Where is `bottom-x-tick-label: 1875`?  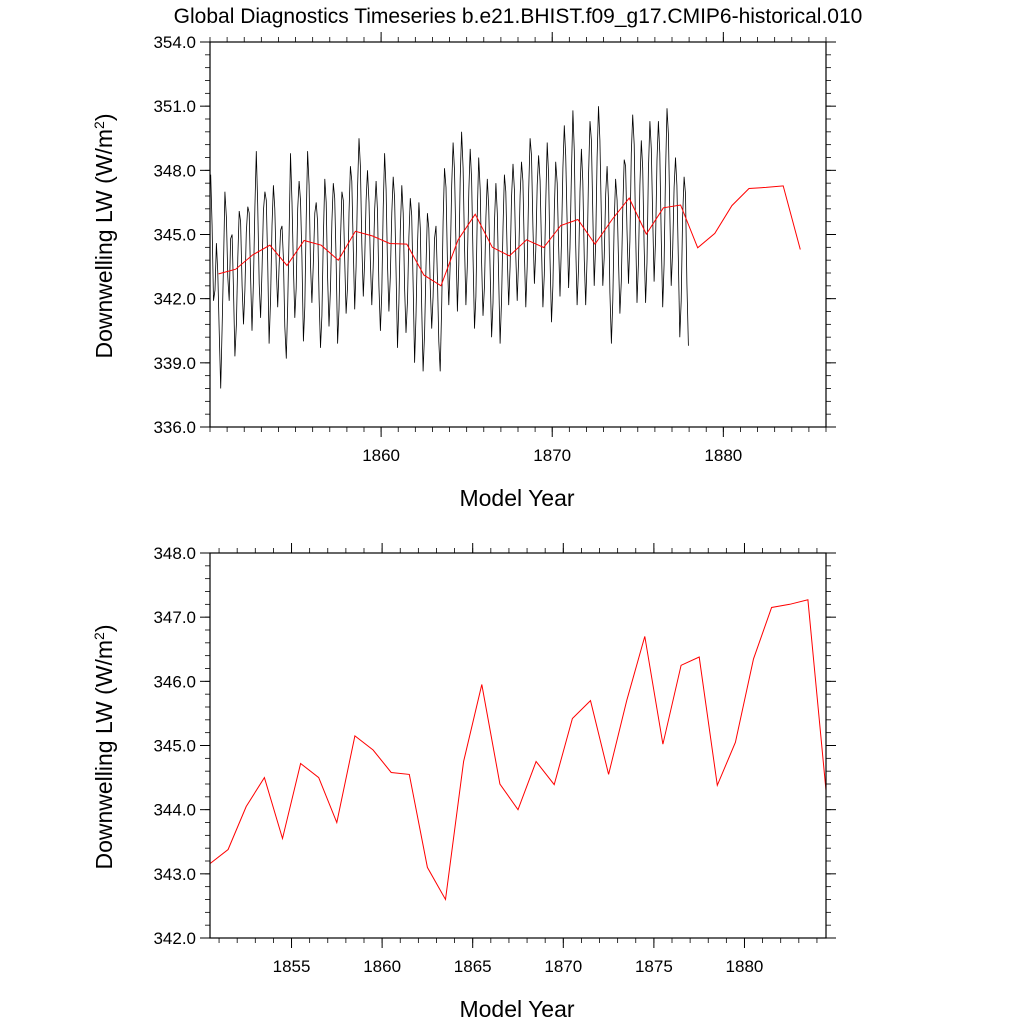 bottom-x-tick-label: 1875 is located at coordinates (654, 966).